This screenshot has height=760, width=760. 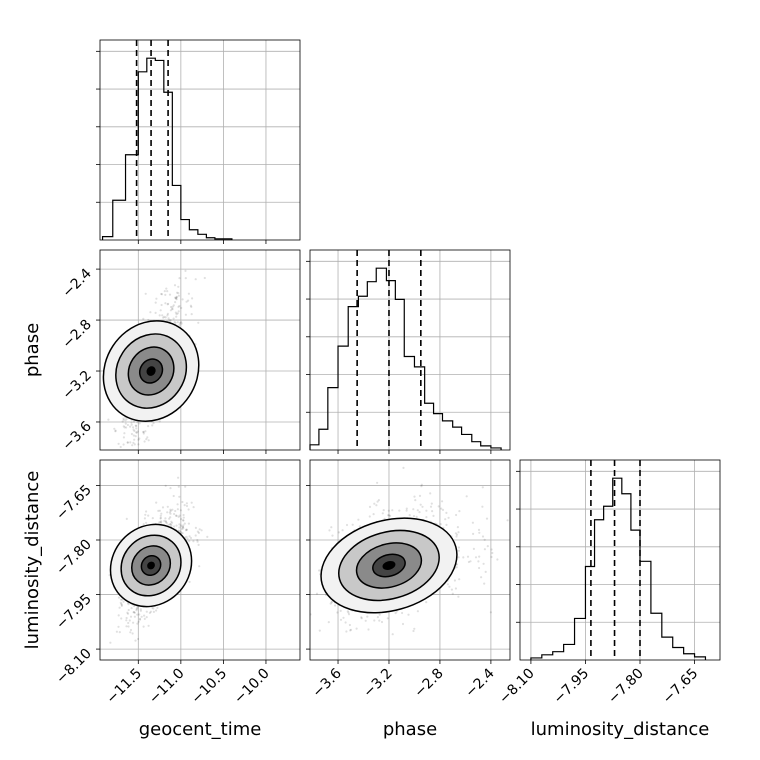 I want to click on density-level, so click(x=151, y=371).